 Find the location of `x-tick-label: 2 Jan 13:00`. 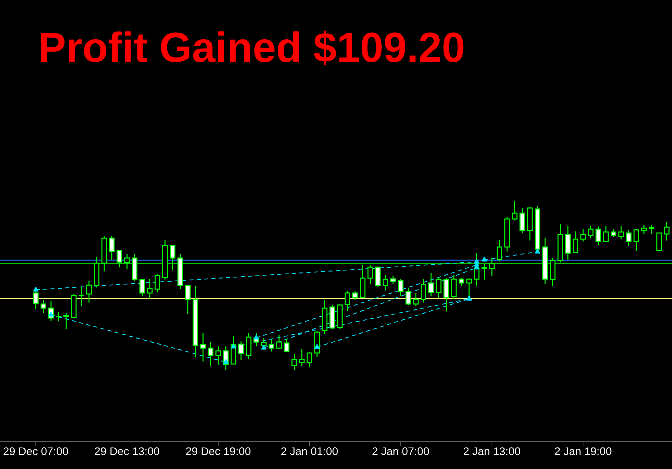

x-tick-label: 2 Jan 13:00 is located at coordinates (492, 452).